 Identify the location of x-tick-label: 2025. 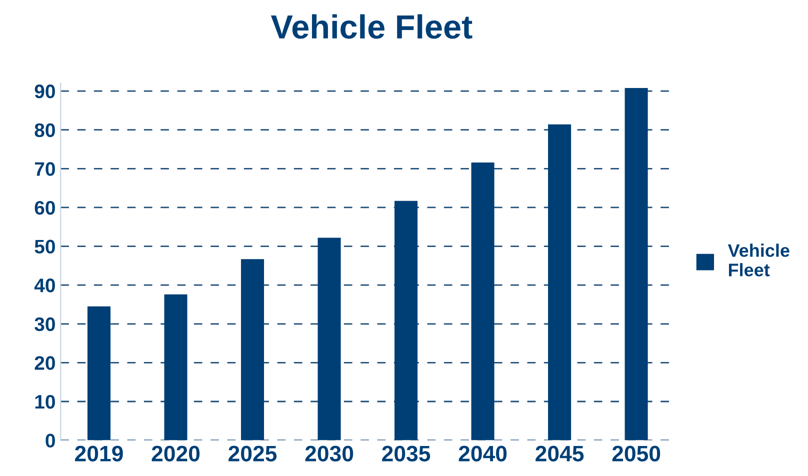
(252, 454).